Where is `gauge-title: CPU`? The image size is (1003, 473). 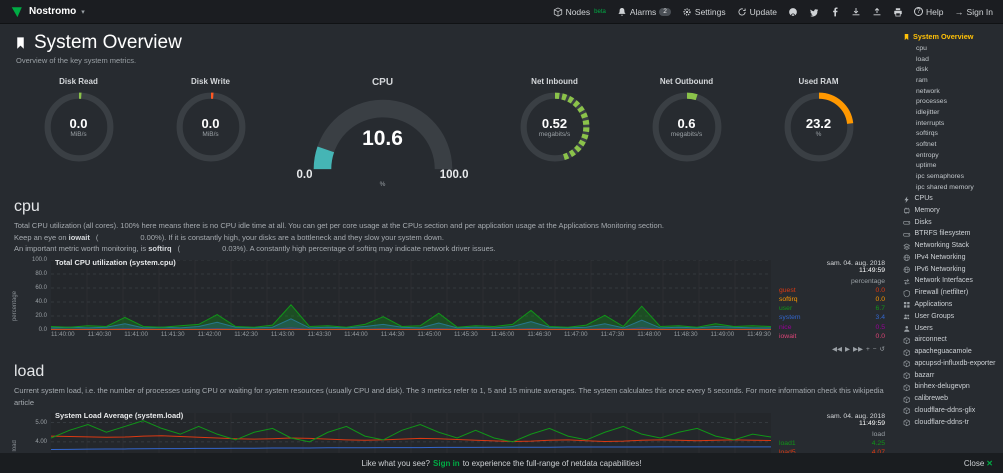
gauge-title: CPU is located at coordinates (382, 82).